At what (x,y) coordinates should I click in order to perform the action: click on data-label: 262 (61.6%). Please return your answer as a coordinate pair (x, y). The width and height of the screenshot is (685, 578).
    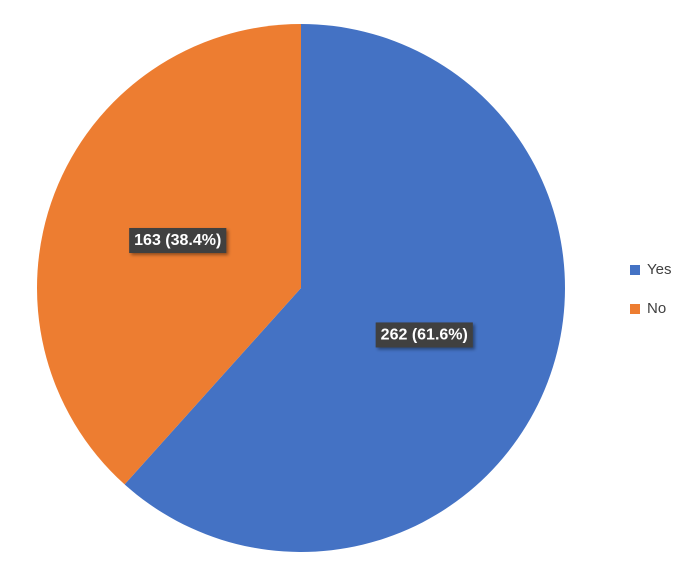
    Looking at the image, I should click on (424, 335).